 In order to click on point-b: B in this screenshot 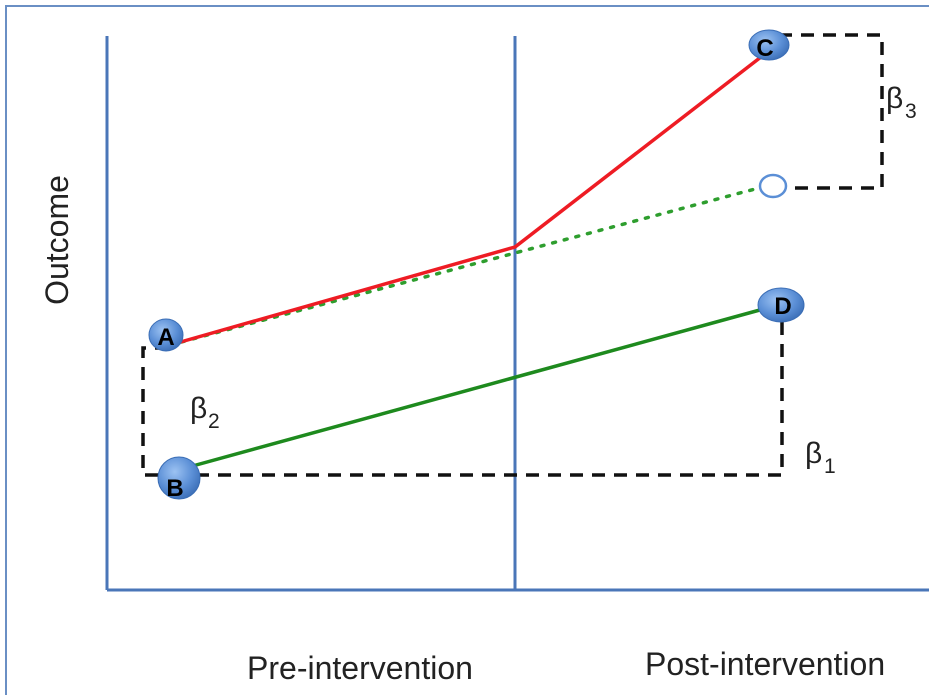, I will do `click(179, 479)`.